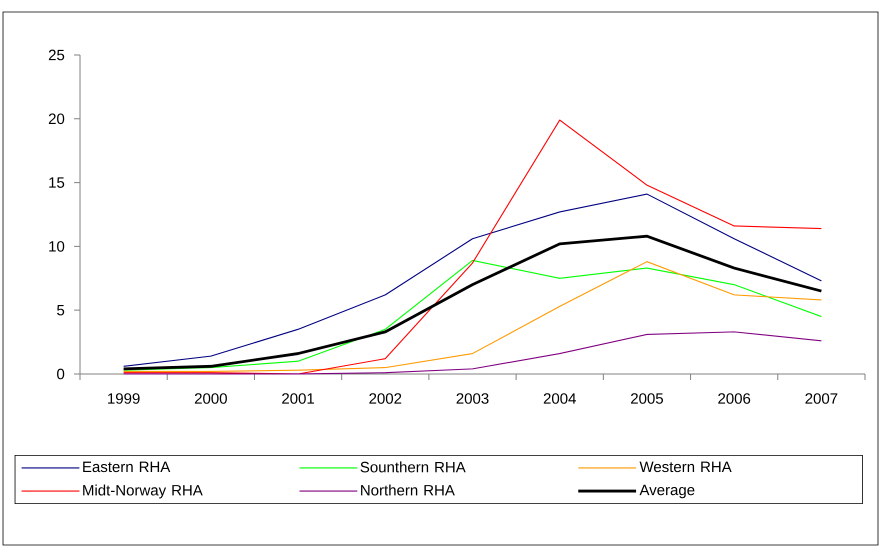  What do you see at coordinates (734, 398) in the screenshot?
I see `x-tick-label: 2006` at bounding box center [734, 398].